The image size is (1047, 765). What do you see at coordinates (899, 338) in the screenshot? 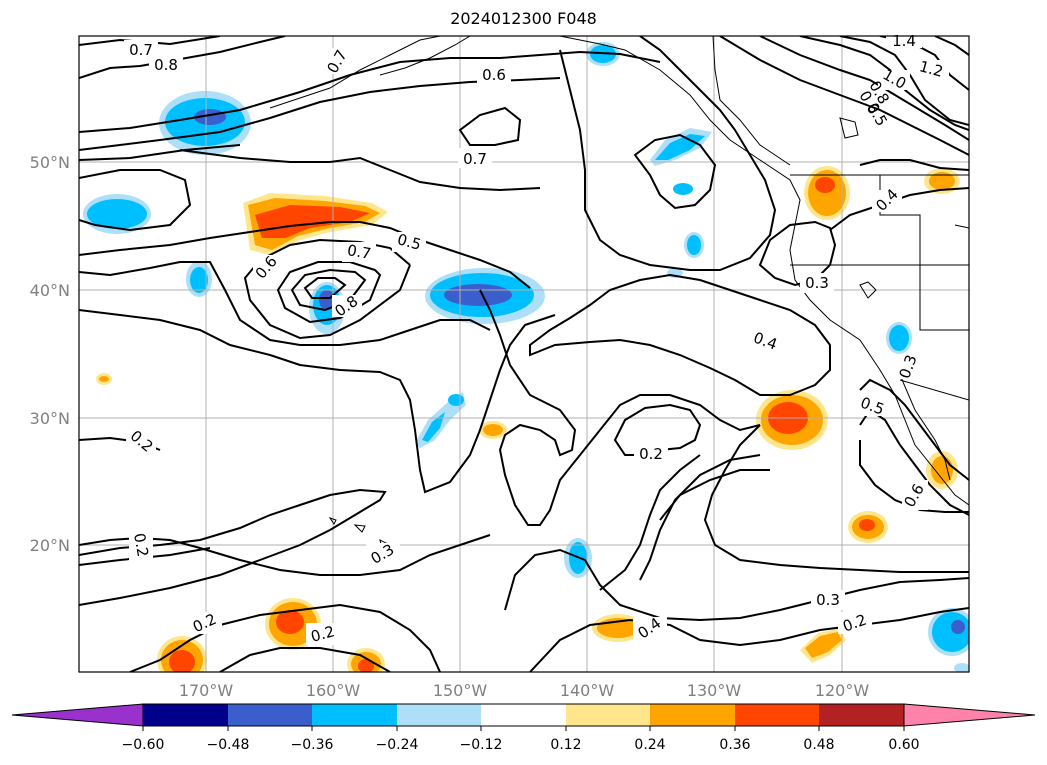
I see `negative-anomaly-coast` at bounding box center [899, 338].